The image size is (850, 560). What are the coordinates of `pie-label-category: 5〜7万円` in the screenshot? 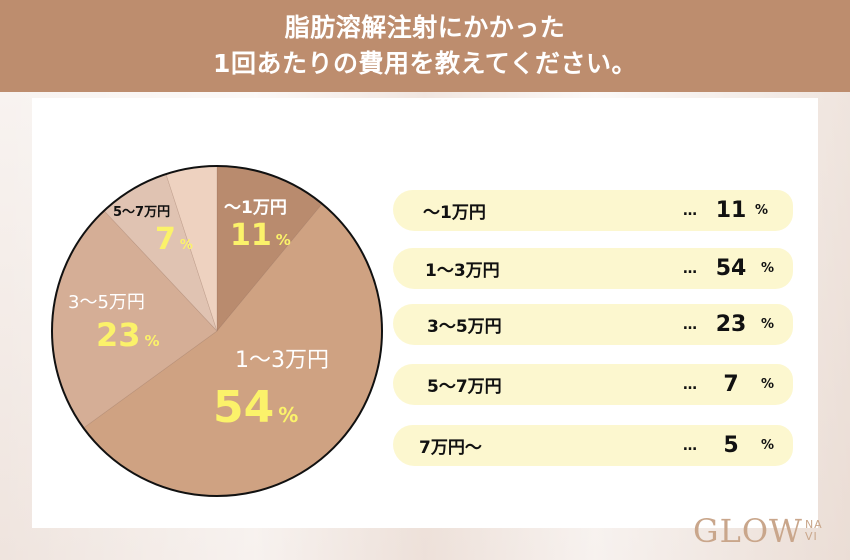 It's located at (142, 212).